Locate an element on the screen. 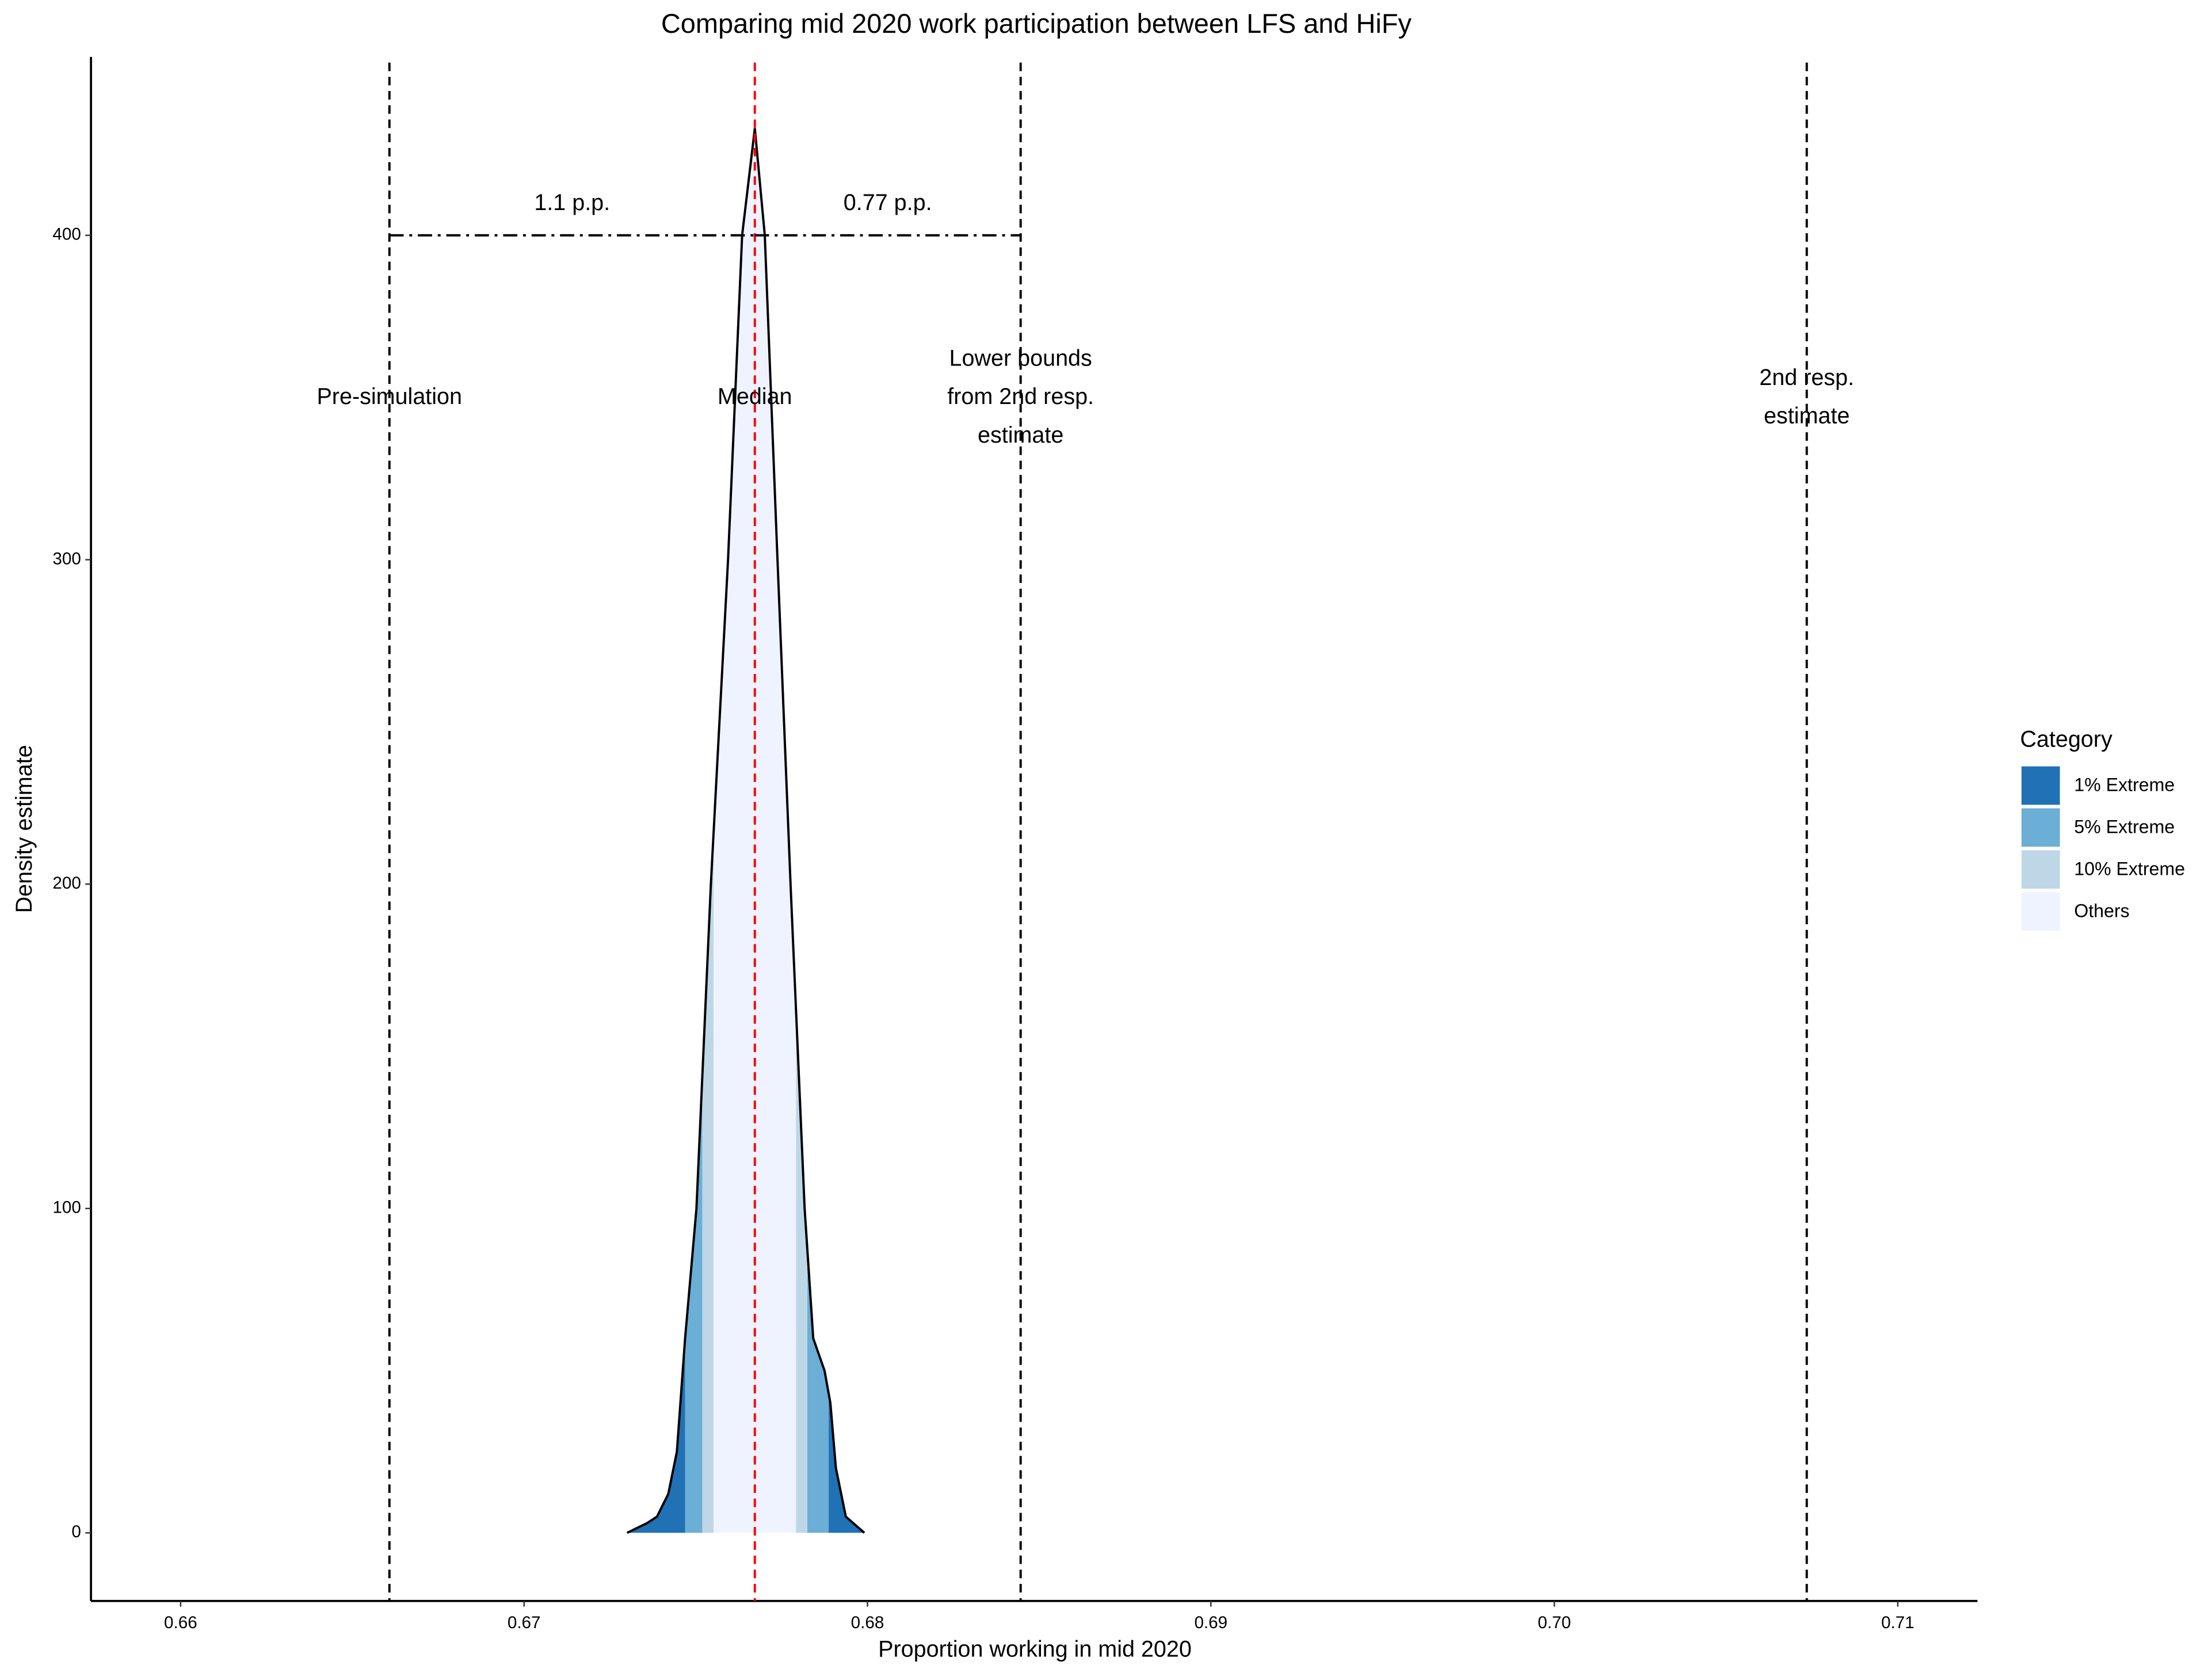  y-tick-label: 400 is located at coordinates (66, 235).